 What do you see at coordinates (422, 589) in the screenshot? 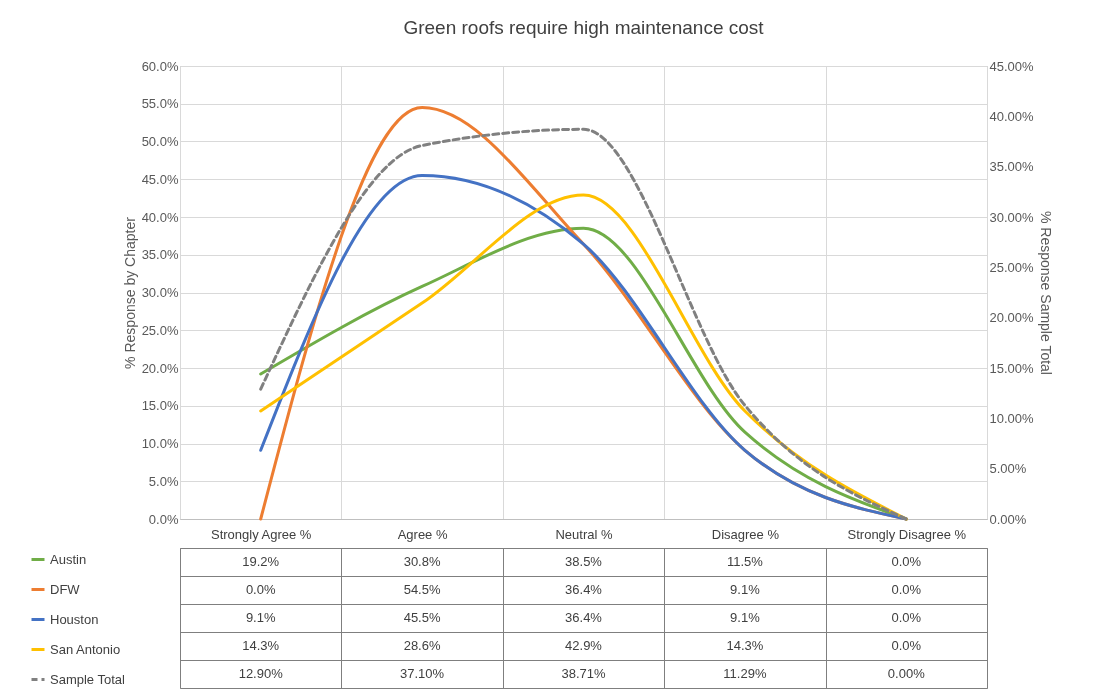
I see `data-label: 54.5%` at bounding box center [422, 589].